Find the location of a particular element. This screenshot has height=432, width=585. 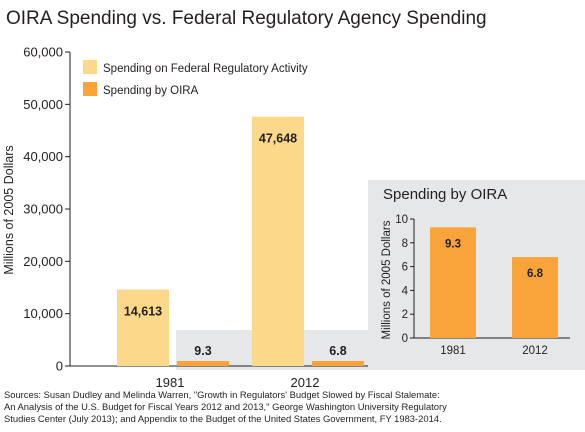

inset-y-tick-label: 8 is located at coordinates (405, 244).